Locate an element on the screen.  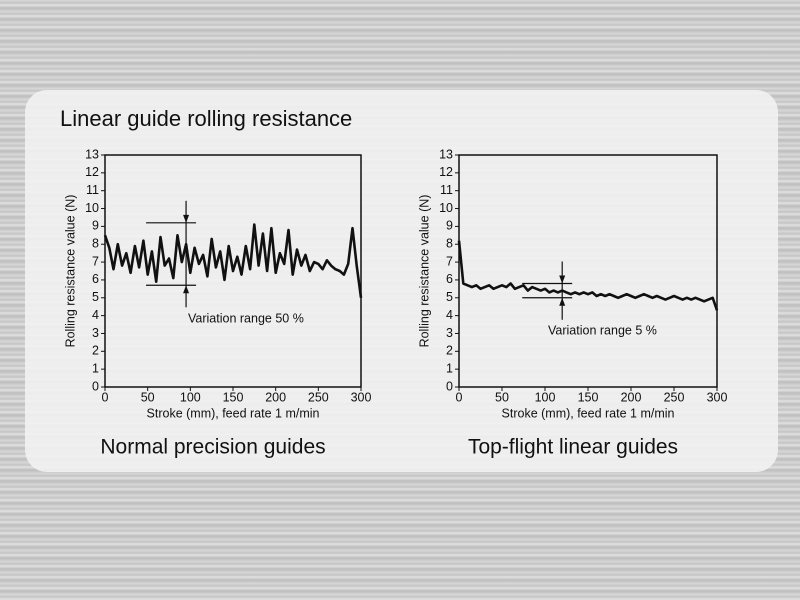
chart-caption: Top-flight linear guides is located at coordinates (573, 447).